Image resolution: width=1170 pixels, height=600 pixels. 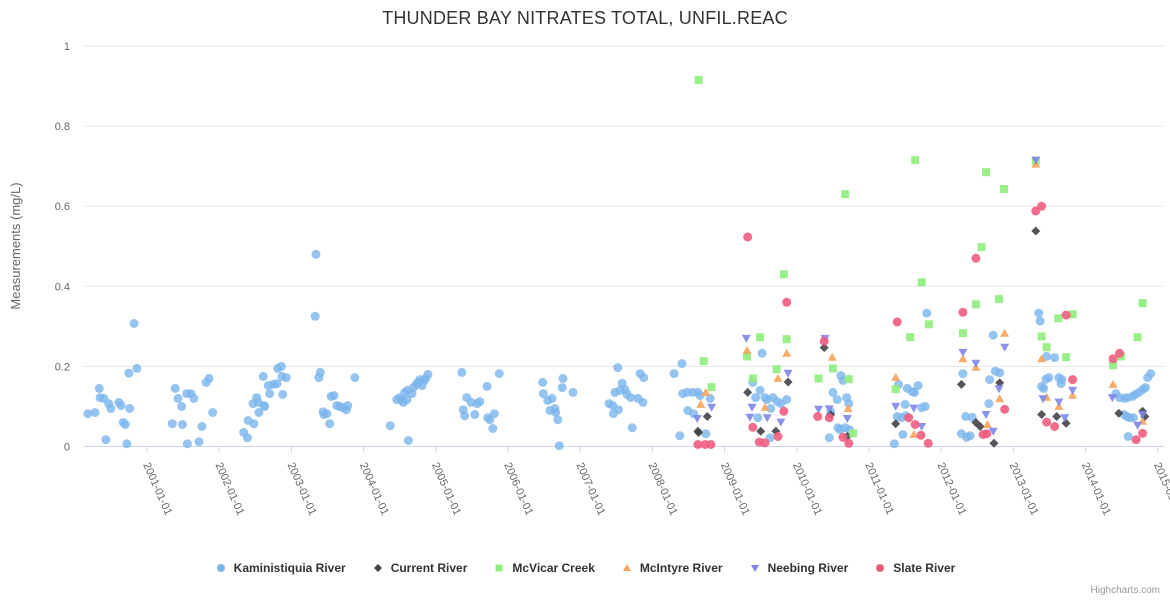 What do you see at coordinates (419, 568) in the screenshot?
I see `legend-item-current-river: Current River` at bounding box center [419, 568].